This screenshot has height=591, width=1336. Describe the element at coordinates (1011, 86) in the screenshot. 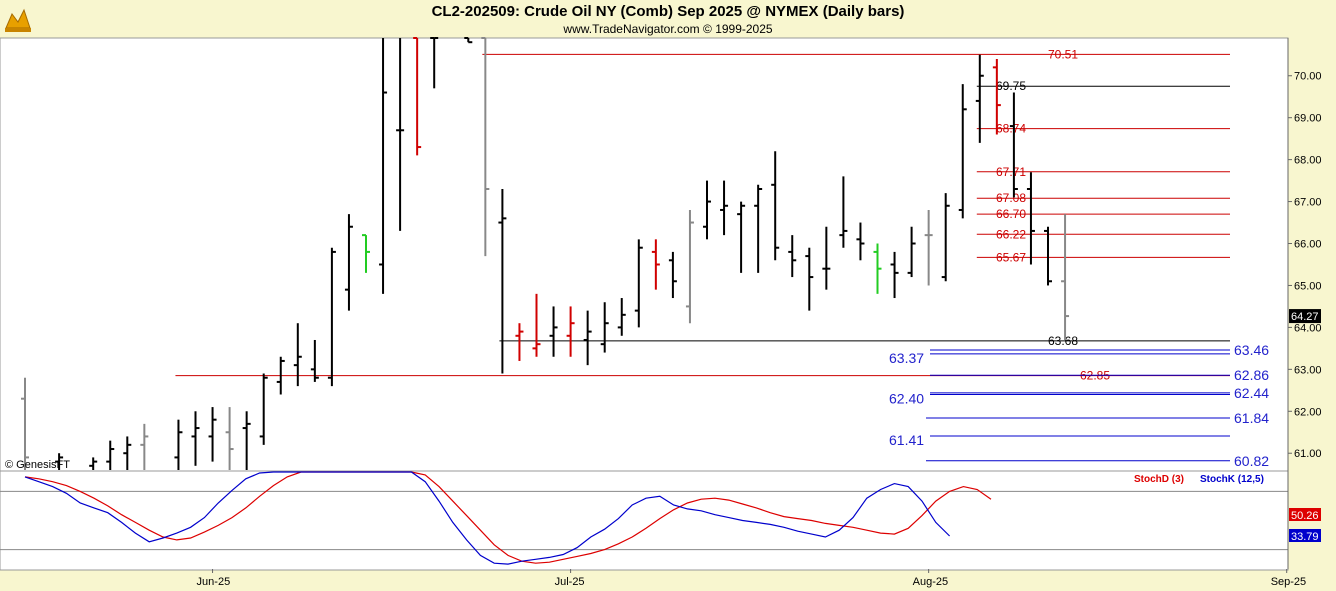

I see `level-label: 69.75` at that location.